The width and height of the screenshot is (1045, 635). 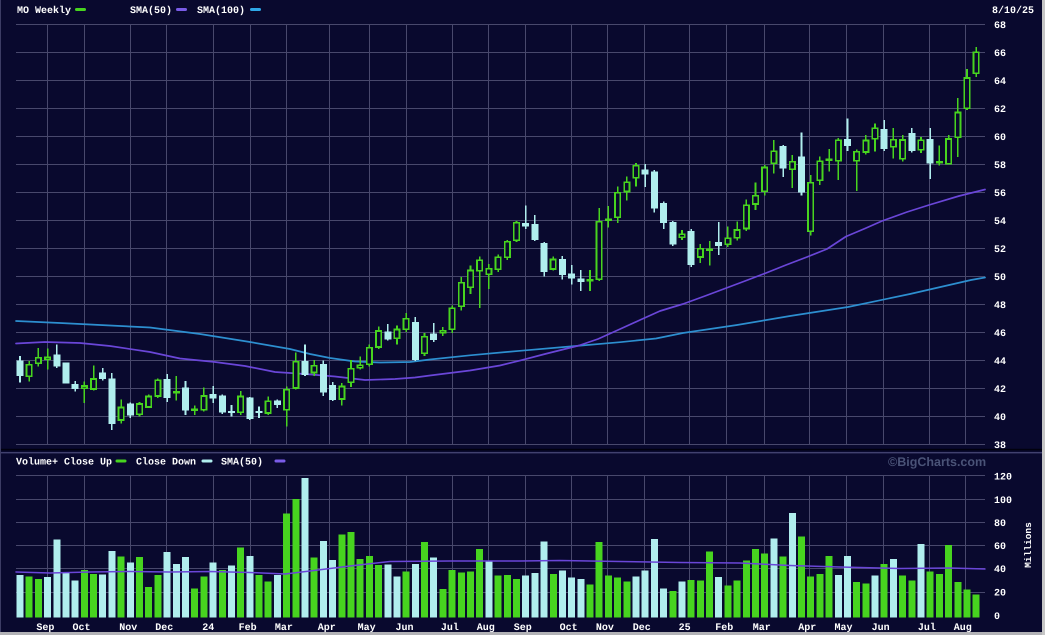 What do you see at coordinates (1000, 278) in the screenshot?
I see `svg-text: 50` at bounding box center [1000, 278].